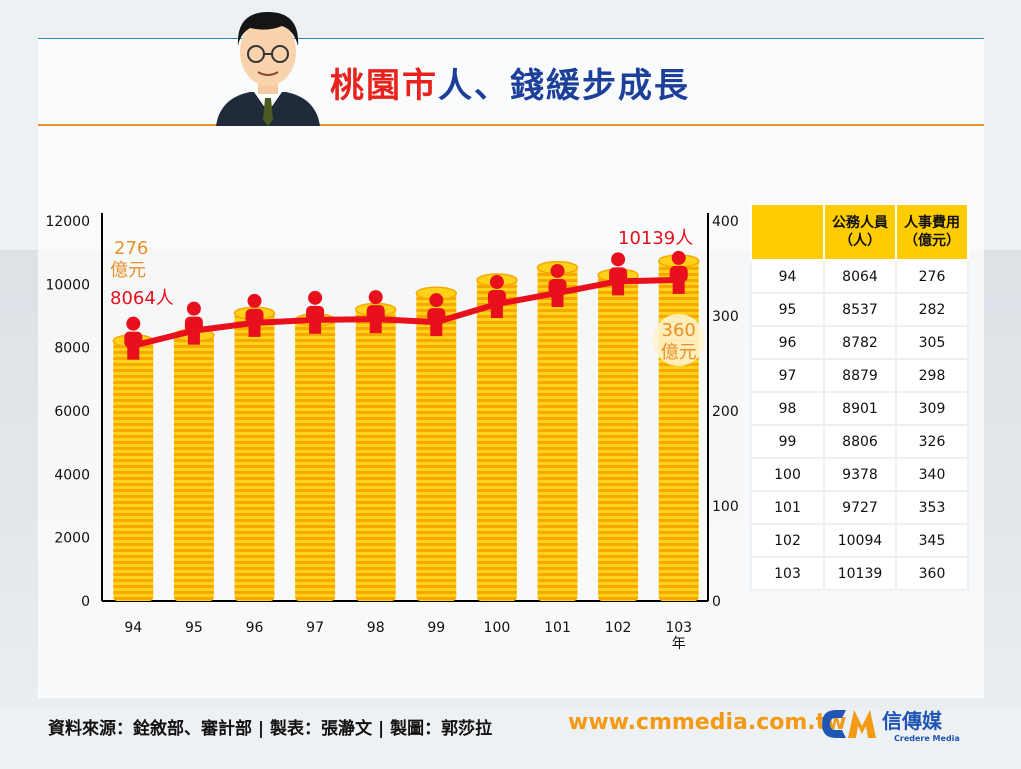  I want to click on x-axis-tick-label: 94, so click(133, 628).